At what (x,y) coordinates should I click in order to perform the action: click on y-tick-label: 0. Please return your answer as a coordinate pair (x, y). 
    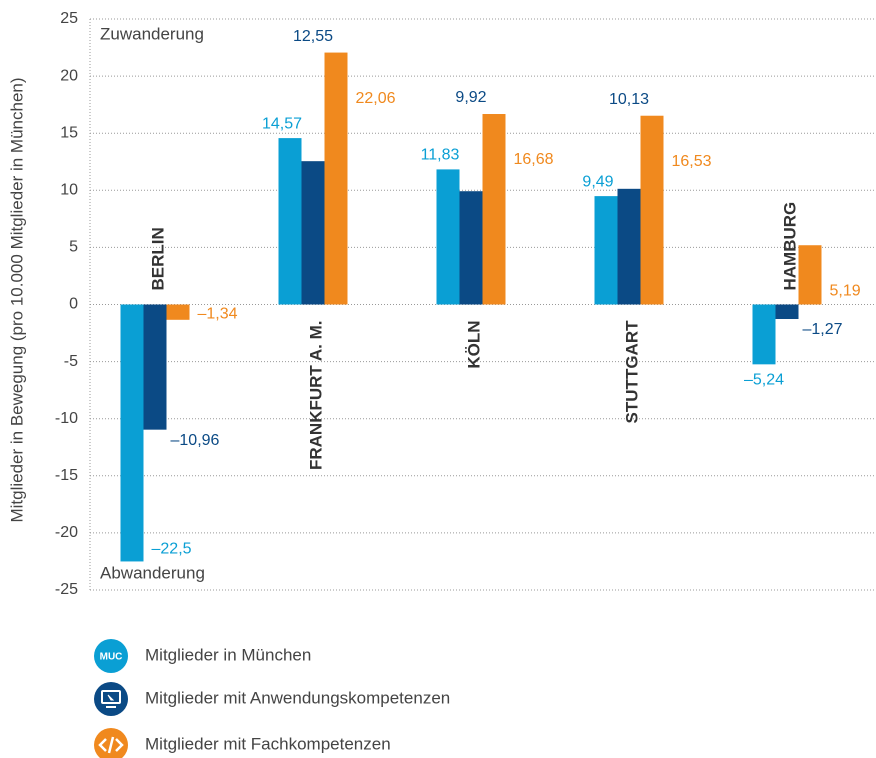
    Looking at the image, I should click on (73, 304).